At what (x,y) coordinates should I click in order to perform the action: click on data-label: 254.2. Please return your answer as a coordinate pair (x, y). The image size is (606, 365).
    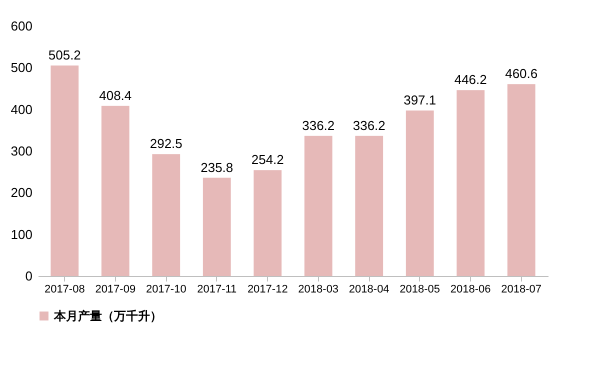
    Looking at the image, I should click on (267, 160).